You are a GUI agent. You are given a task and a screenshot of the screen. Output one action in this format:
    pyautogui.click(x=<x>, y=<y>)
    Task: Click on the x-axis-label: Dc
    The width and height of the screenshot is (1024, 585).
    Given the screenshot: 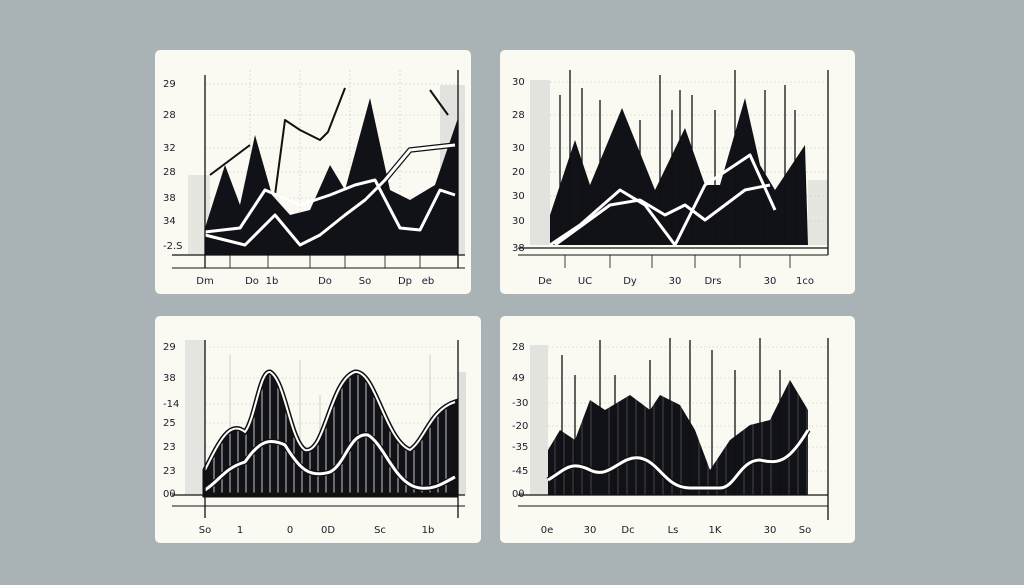 What is the action you would take?
    pyautogui.click(x=627, y=530)
    